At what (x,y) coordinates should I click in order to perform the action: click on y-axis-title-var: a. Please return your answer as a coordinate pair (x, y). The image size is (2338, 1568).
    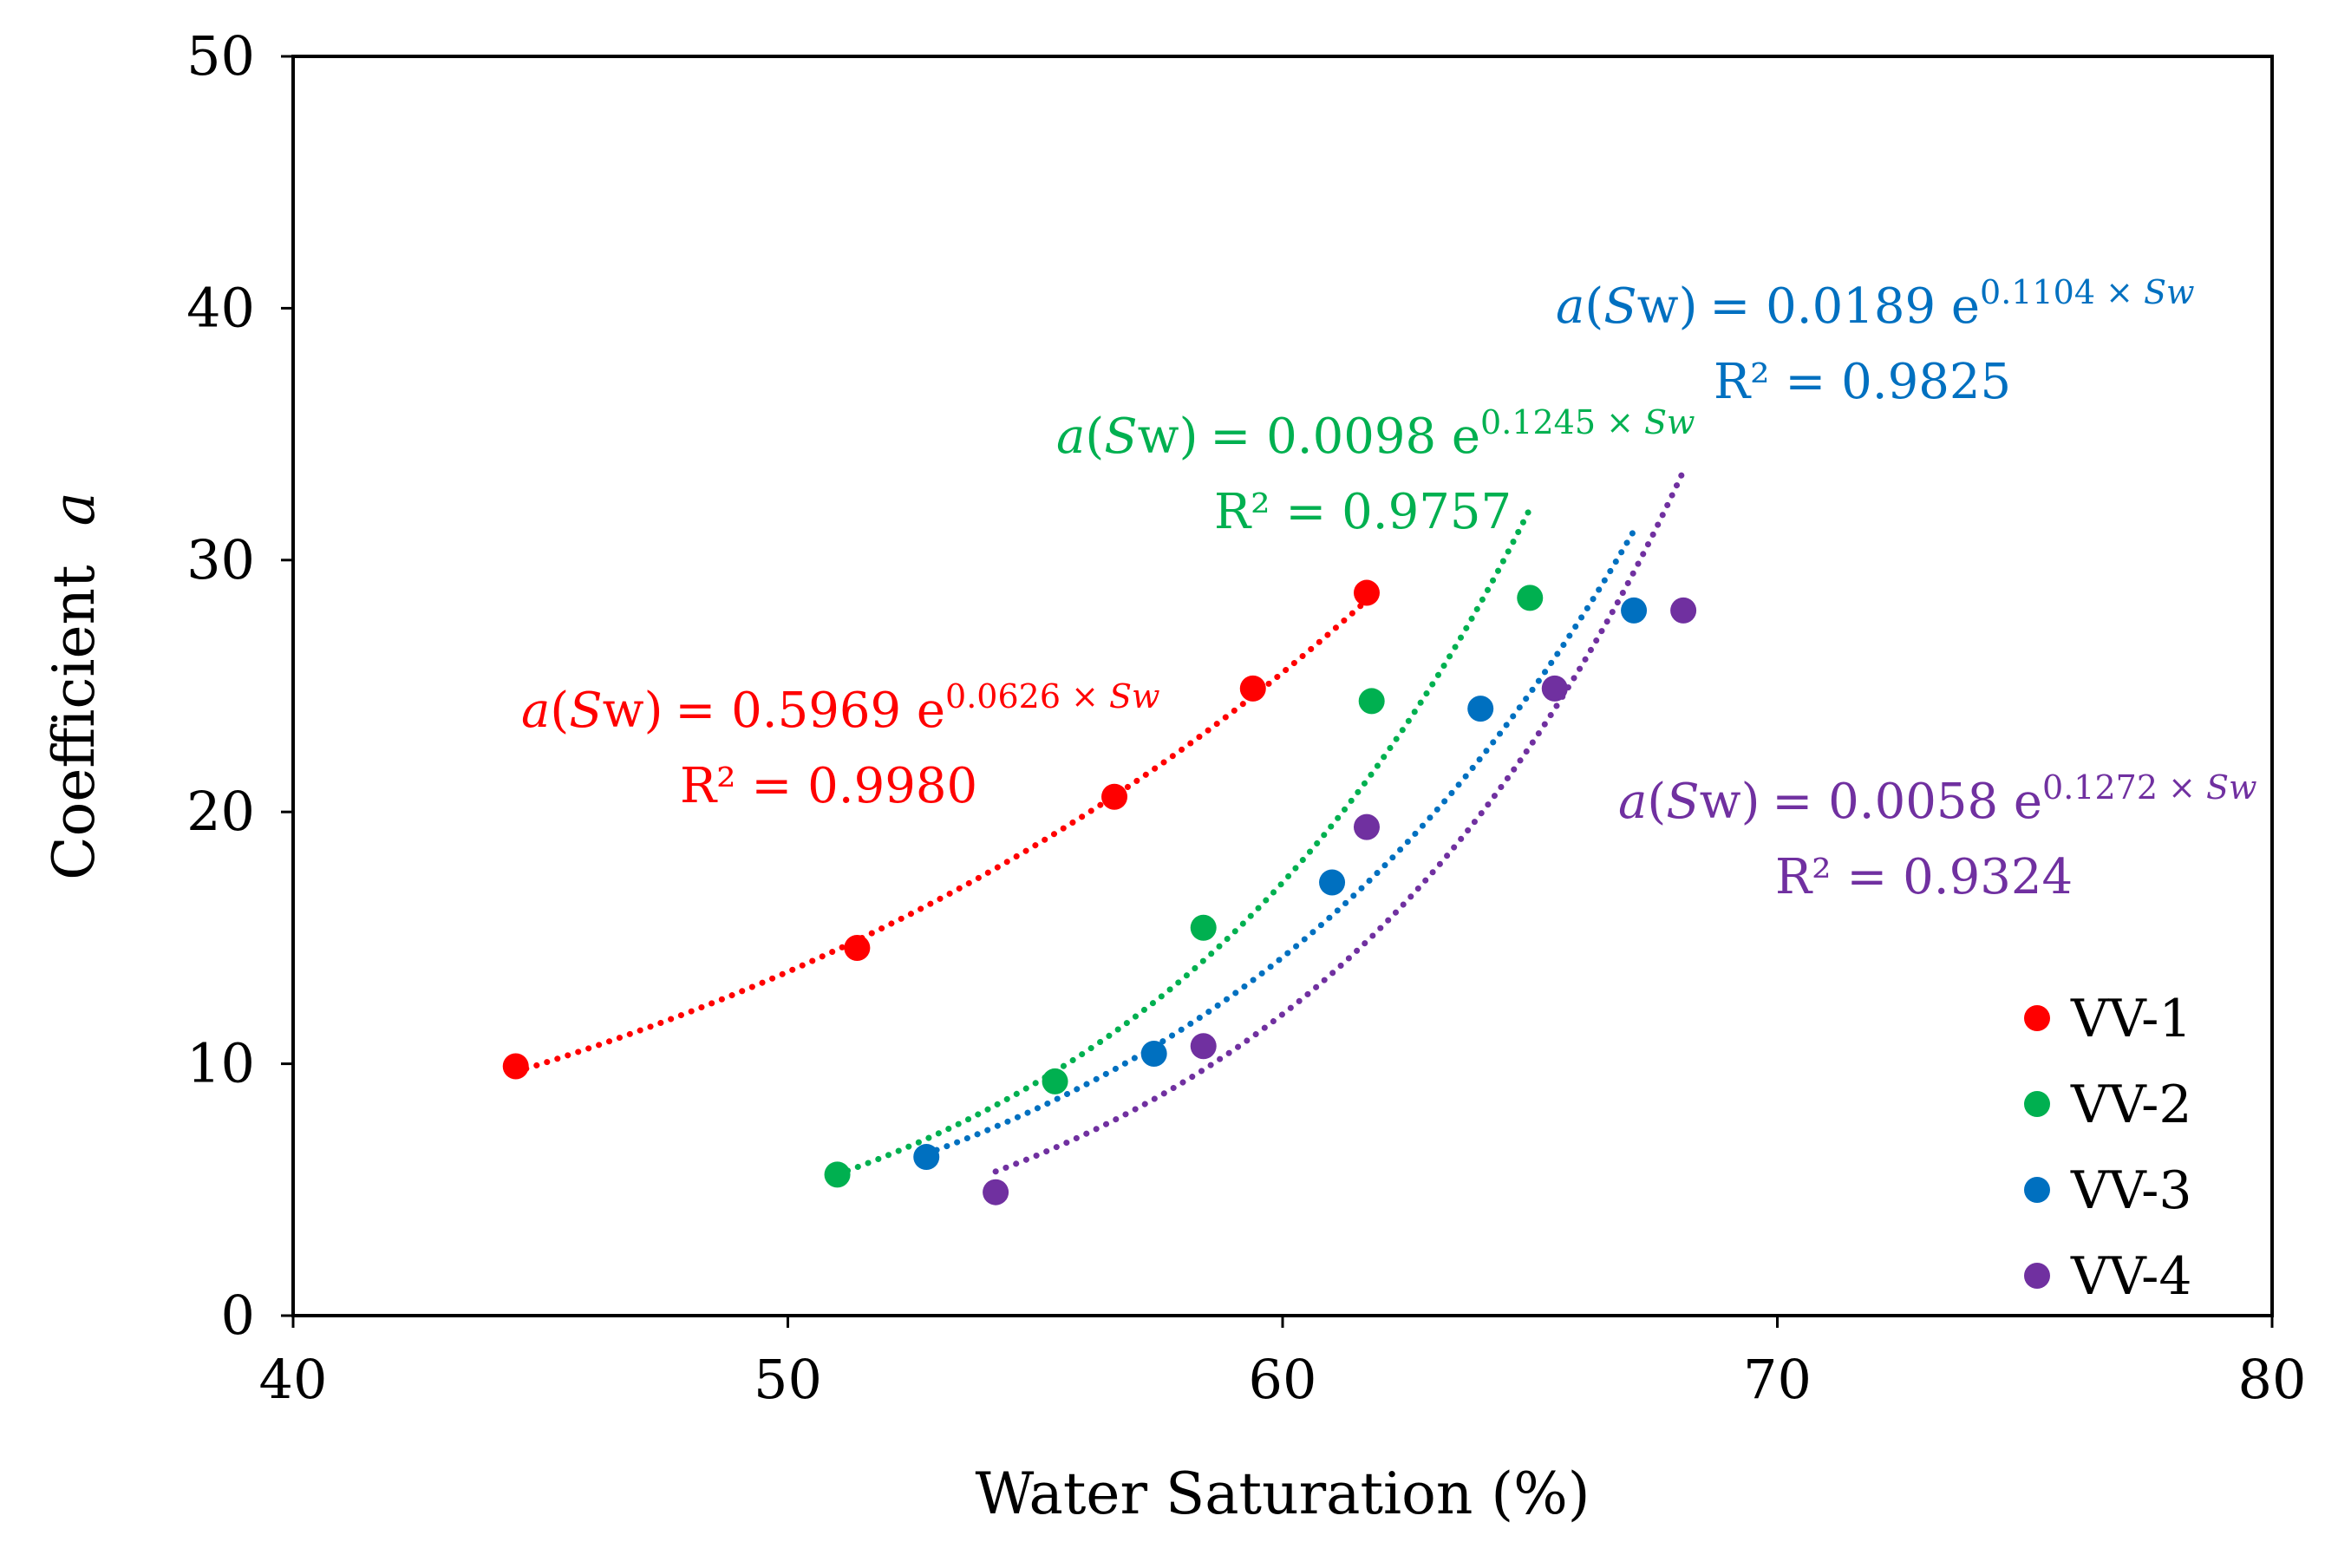
    Looking at the image, I should click on (75, 509).